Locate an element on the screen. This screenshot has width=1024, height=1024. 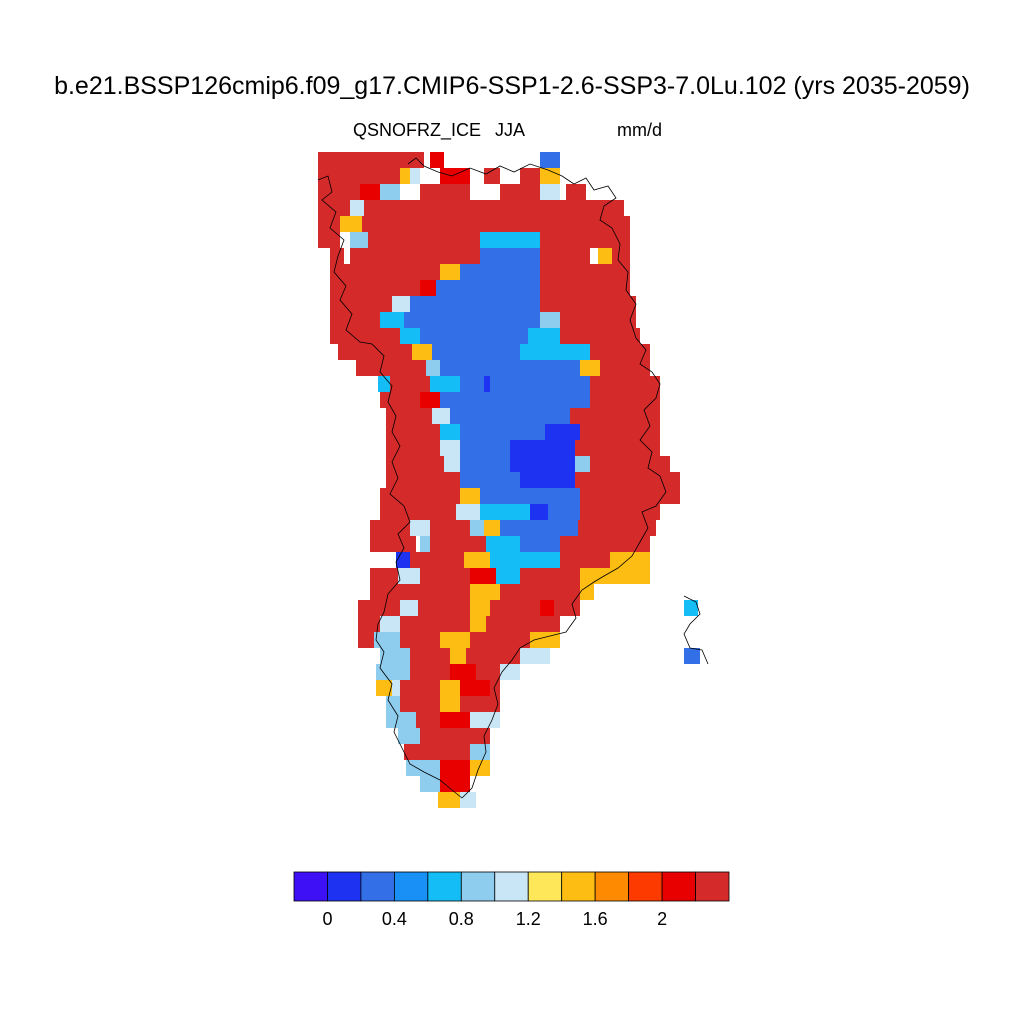
coastline-north is located at coordinates (491, 171).